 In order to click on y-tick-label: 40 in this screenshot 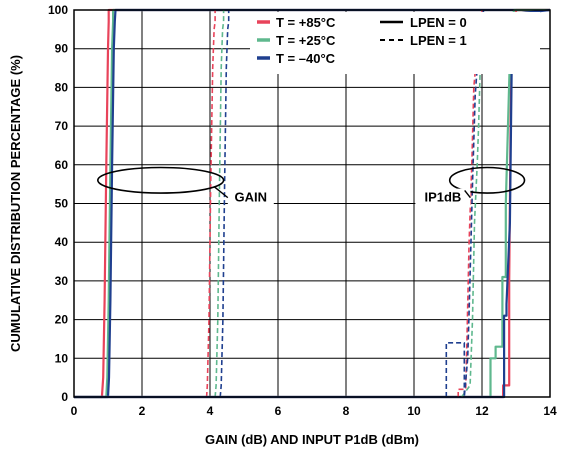, I will do `click(62, 242)`.